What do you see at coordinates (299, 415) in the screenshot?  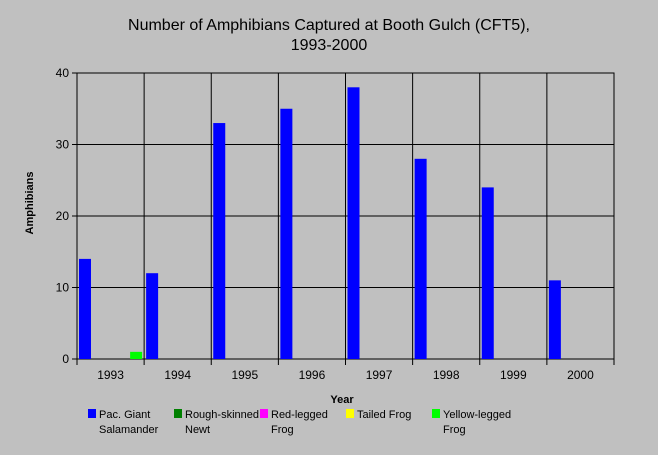 I see `legend-label: Red-legged` at bounding box center [299, 415].